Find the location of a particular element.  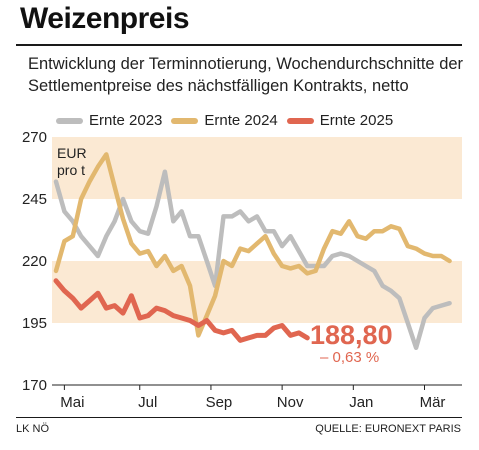

current-price-value: 188,80 is located at coordinates (351, 335).